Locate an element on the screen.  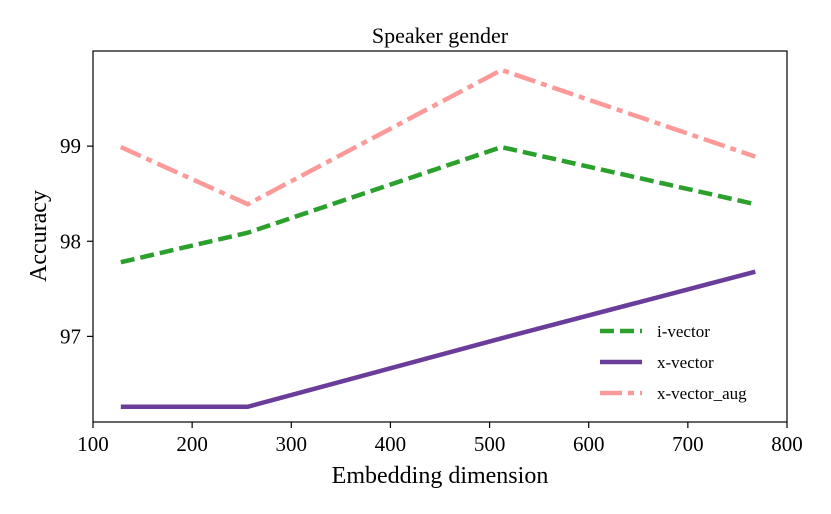
x-tick-label: 100 is located at coordinates (93, 444).